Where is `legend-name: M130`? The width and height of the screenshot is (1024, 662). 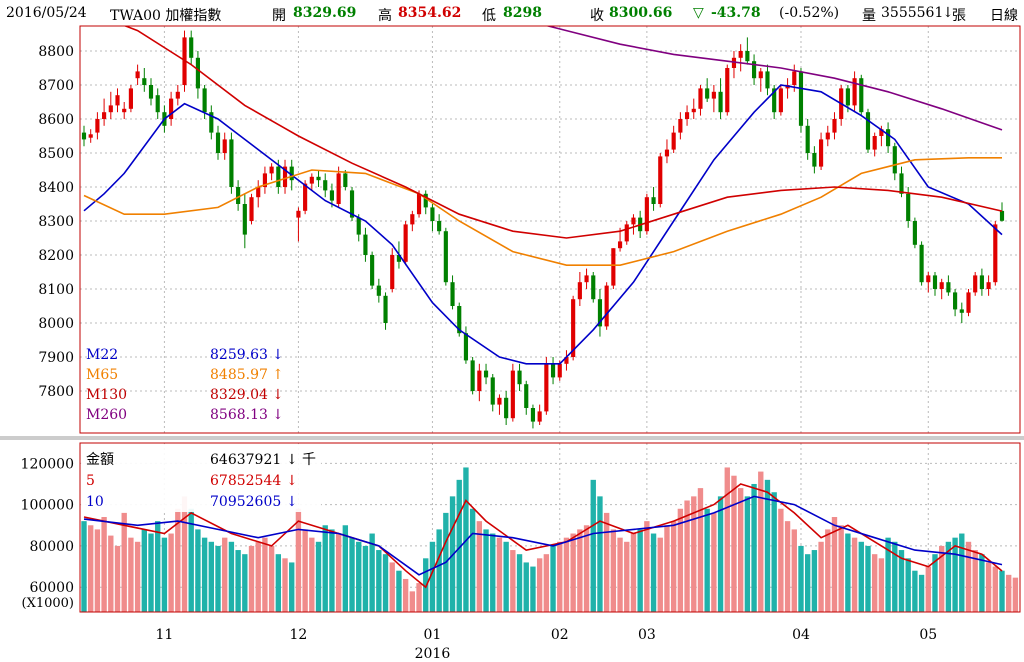
legend-name: M130 is located at coordinates (106, 395).